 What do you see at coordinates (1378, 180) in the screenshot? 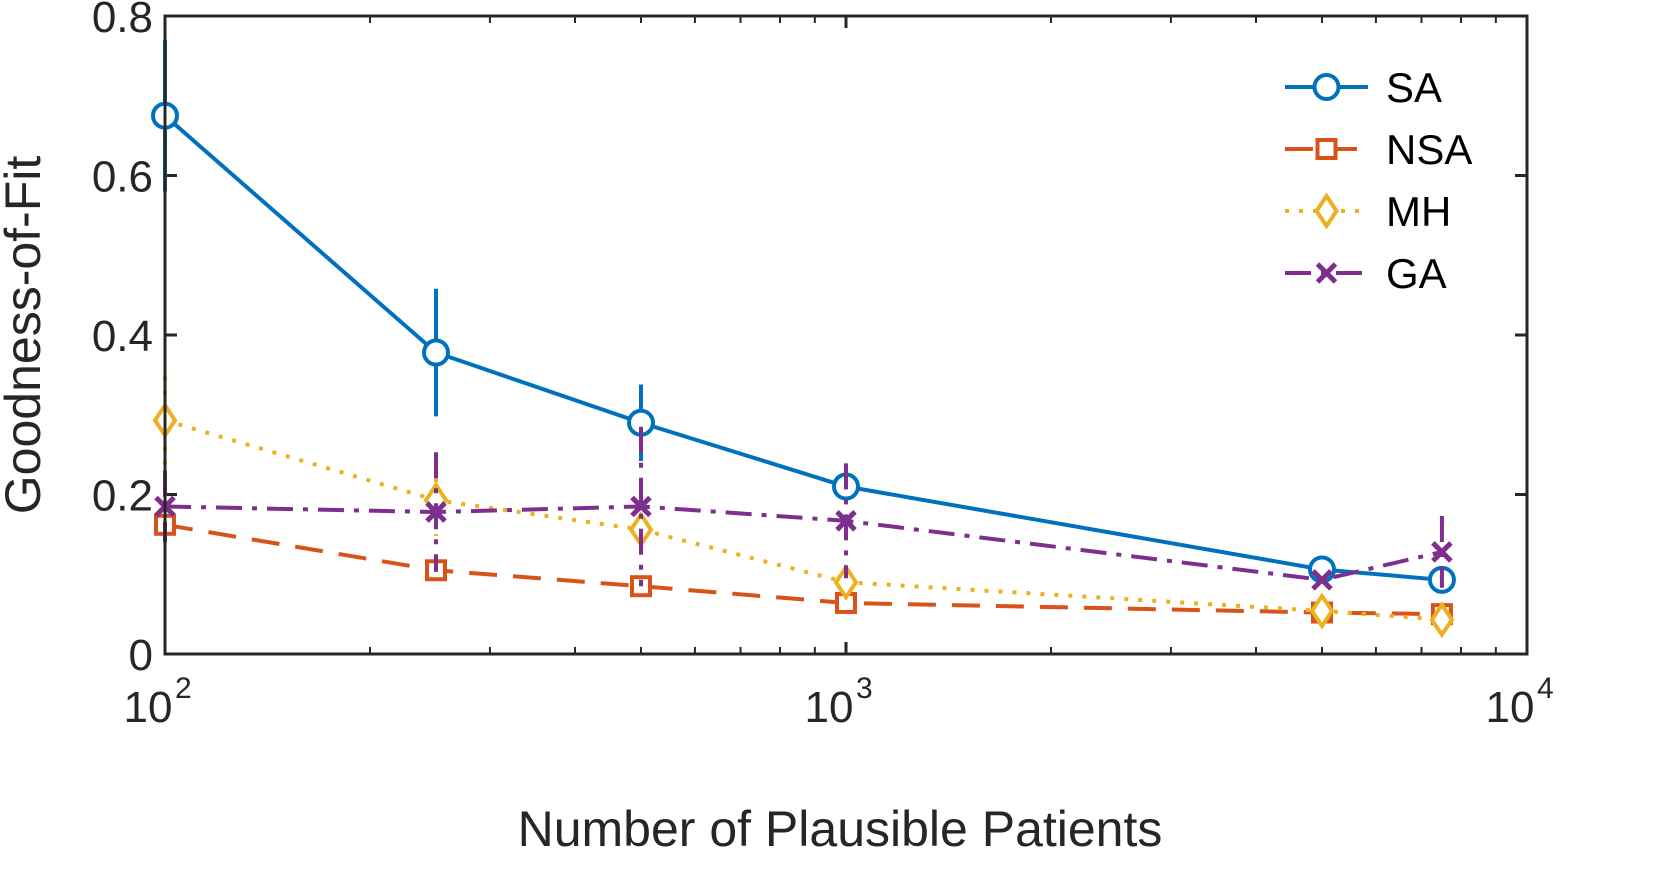
I see `legend: SA NSA MH GA` at bounding box center [1378, 180].